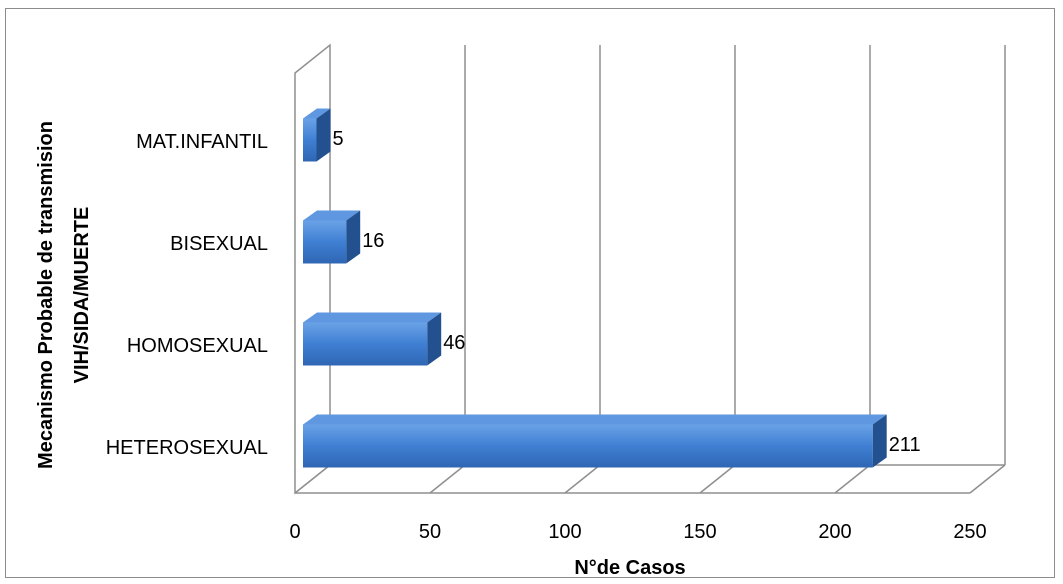 This screenshot has width=1063, height=584. Describe the element at coordinates (905, 445) in the screenshot. I see `data-label: 211` at that location.